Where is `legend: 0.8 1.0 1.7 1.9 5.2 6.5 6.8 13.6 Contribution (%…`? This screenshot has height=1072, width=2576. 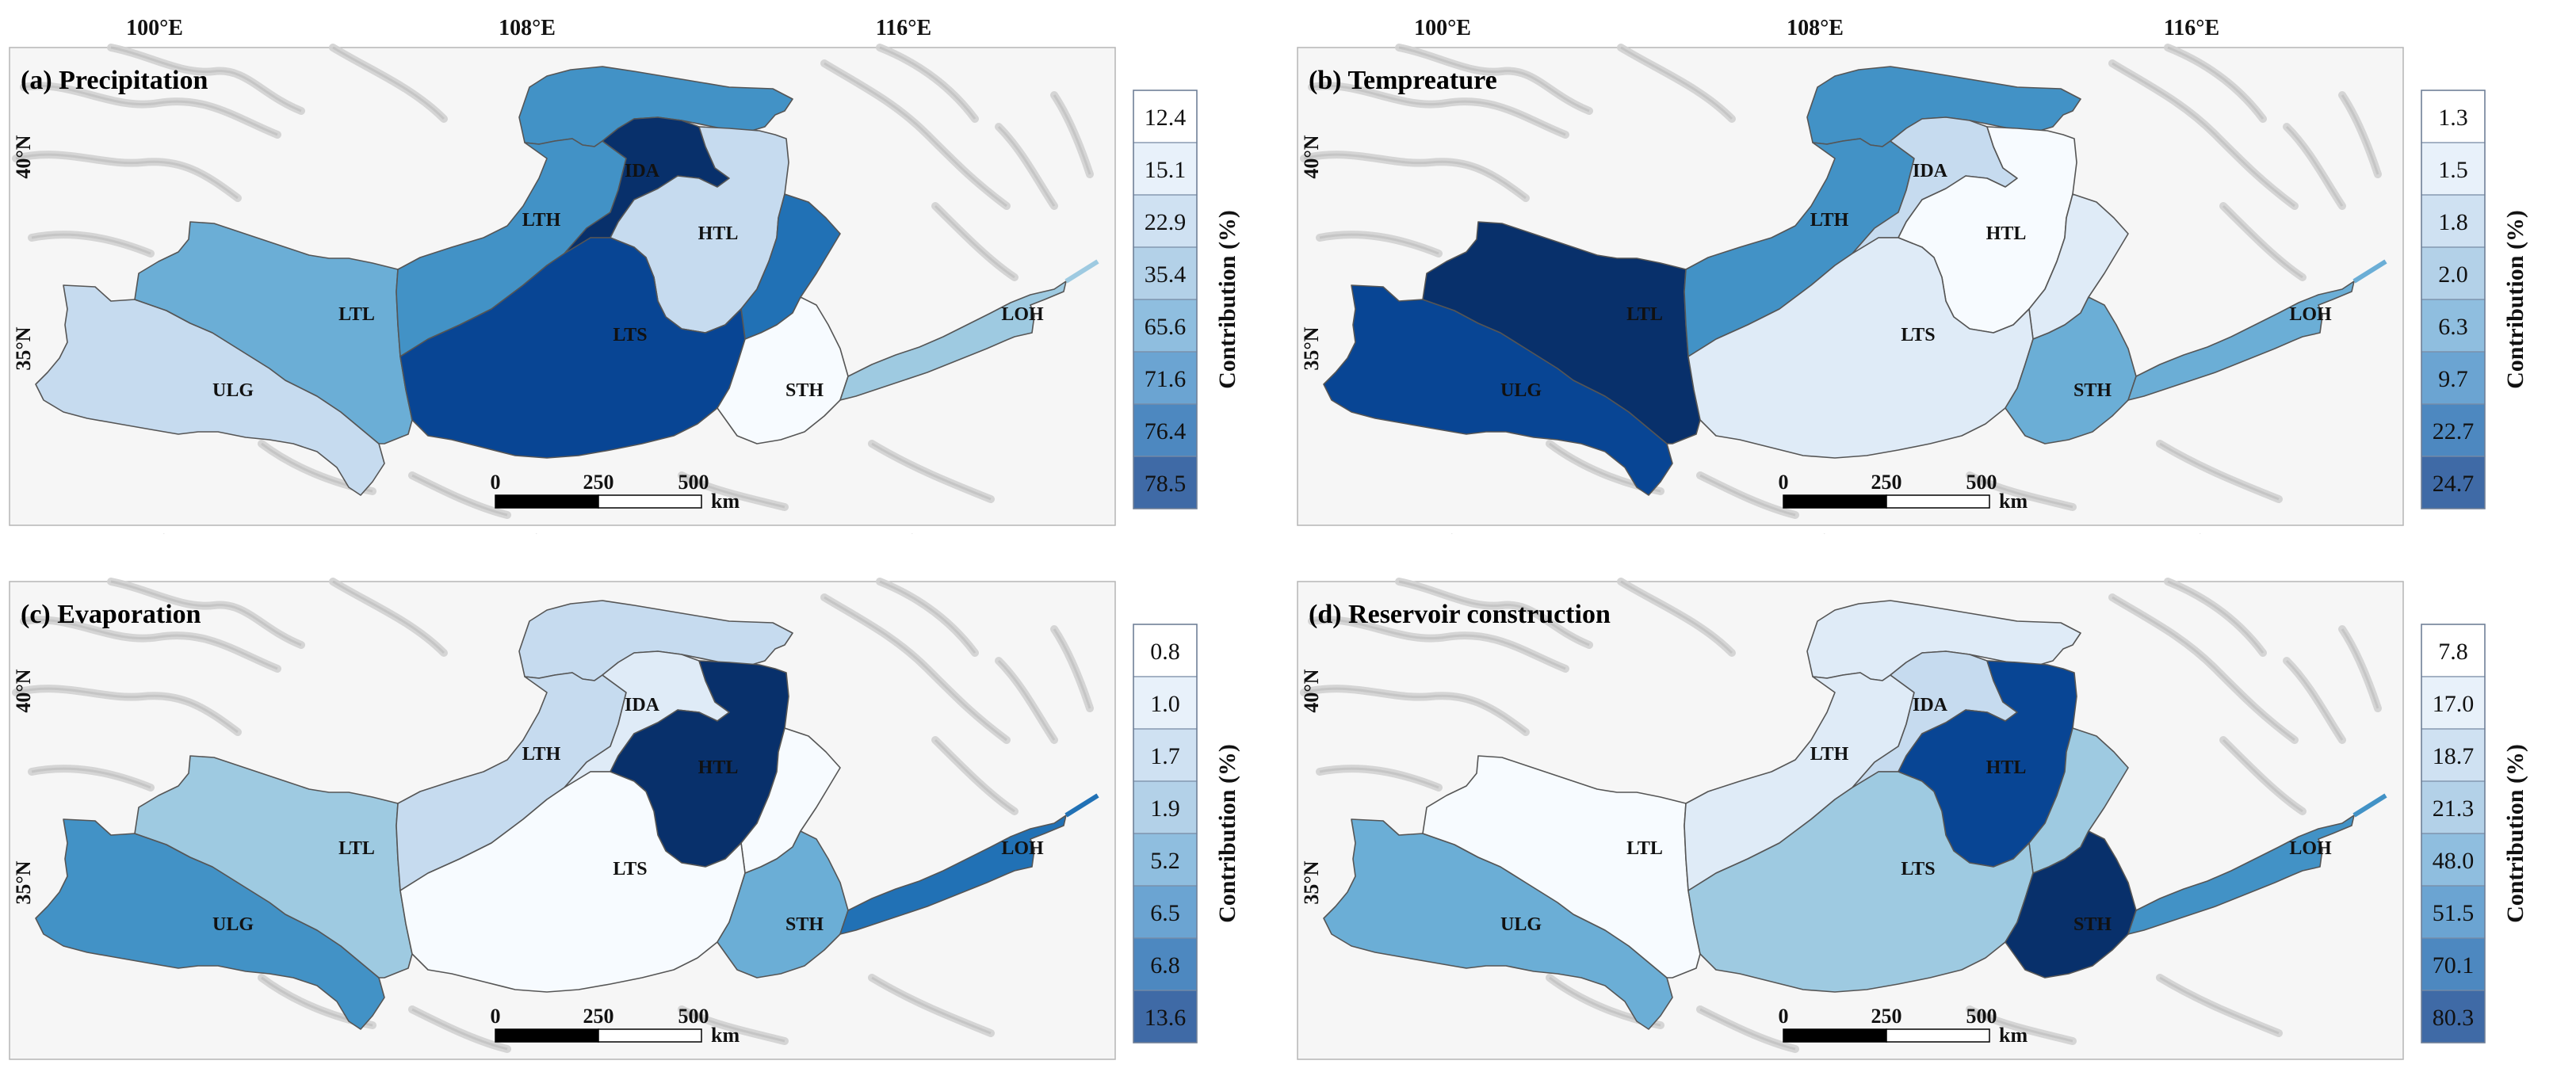 legend: 0.8 1.0 1.7 1.9 5.2 6.5 6.8 13.6 Contribution (%… is located at coordinates (1186, 834).